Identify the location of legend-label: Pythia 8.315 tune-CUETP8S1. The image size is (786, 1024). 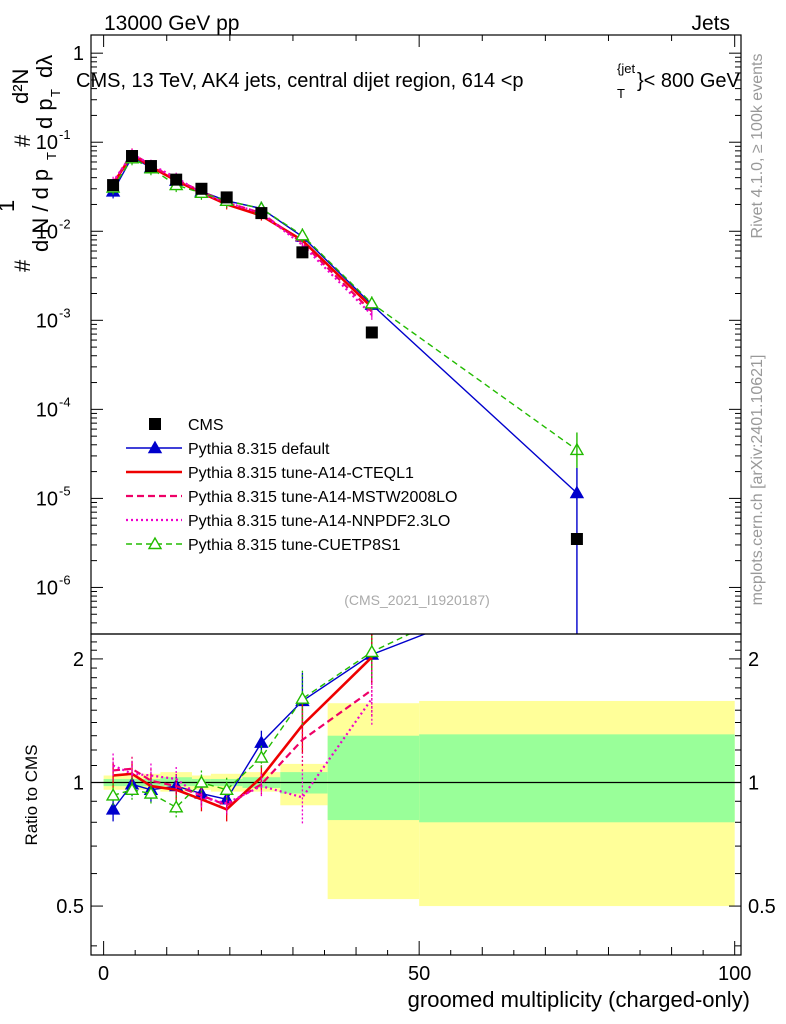
(294, 545).